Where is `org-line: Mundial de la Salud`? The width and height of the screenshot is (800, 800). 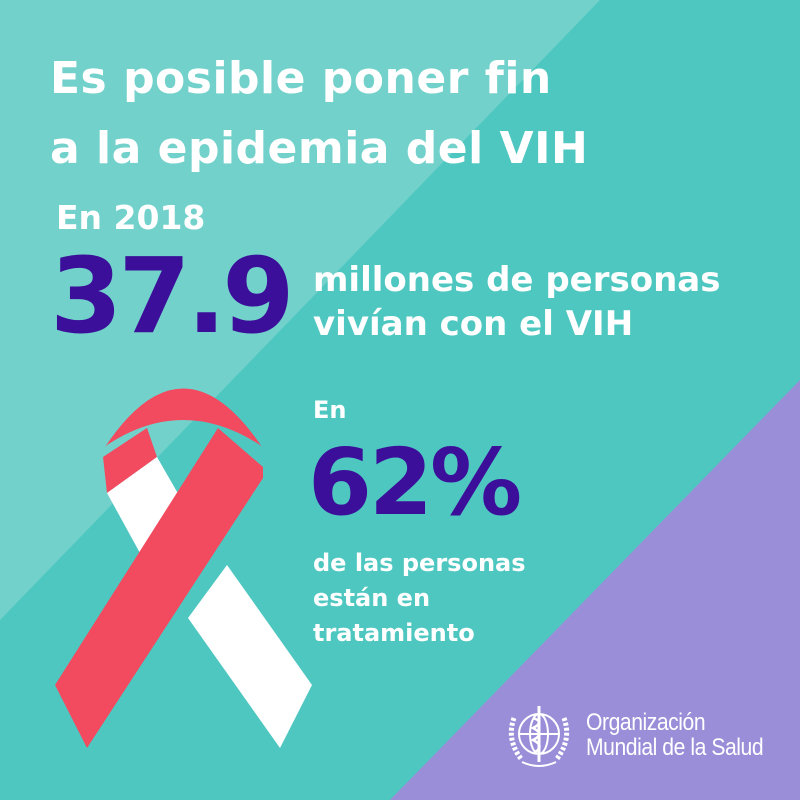 org-line: Mundial de la Salud is located at coordinates (675, 747).